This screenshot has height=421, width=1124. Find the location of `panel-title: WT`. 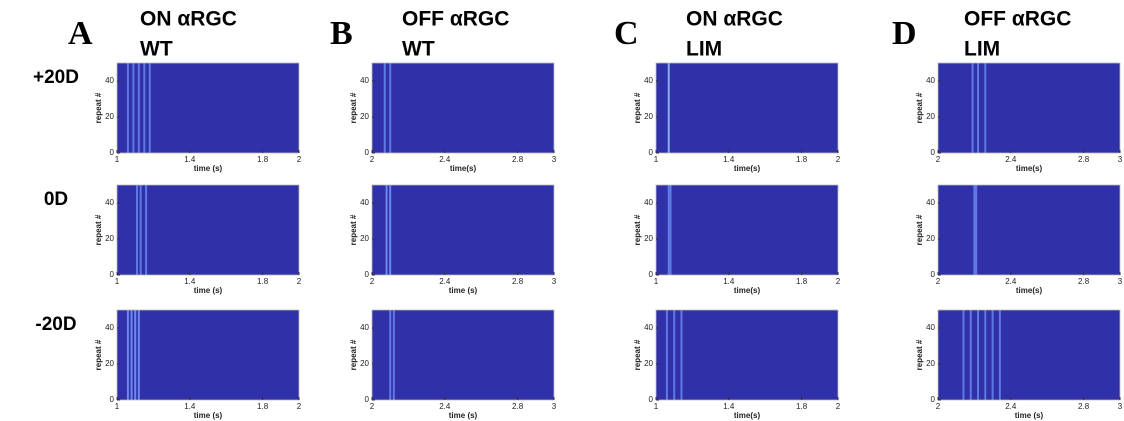

panel-title: WT is located at coordinates (418, 49).